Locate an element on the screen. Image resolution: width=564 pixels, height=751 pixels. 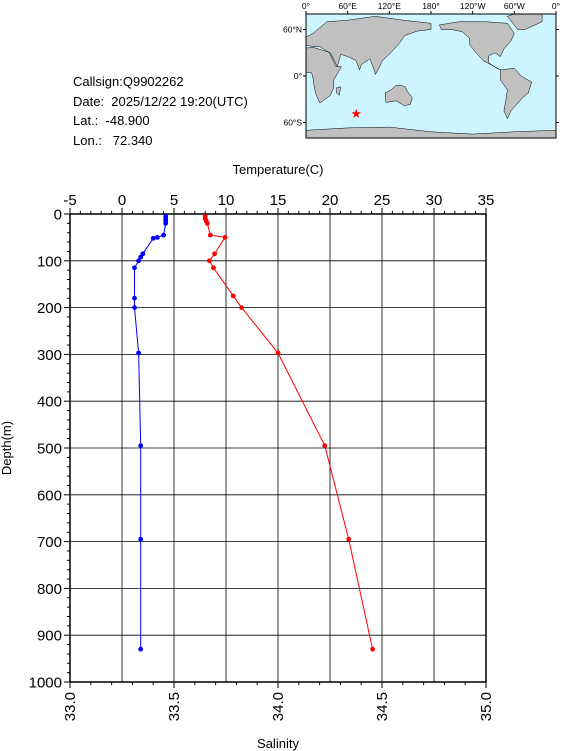
depth-tick-label: 100 is located at coordinates (49, 261).